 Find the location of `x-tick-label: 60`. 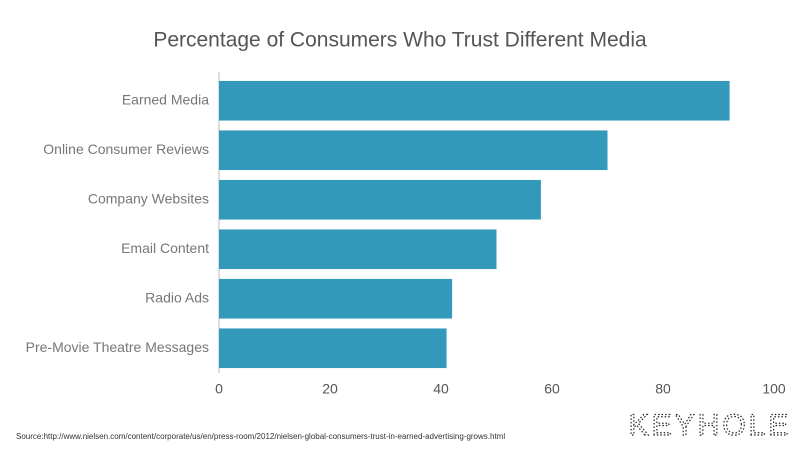

x-tick-label: 60 is located at coordinates (552, 389).